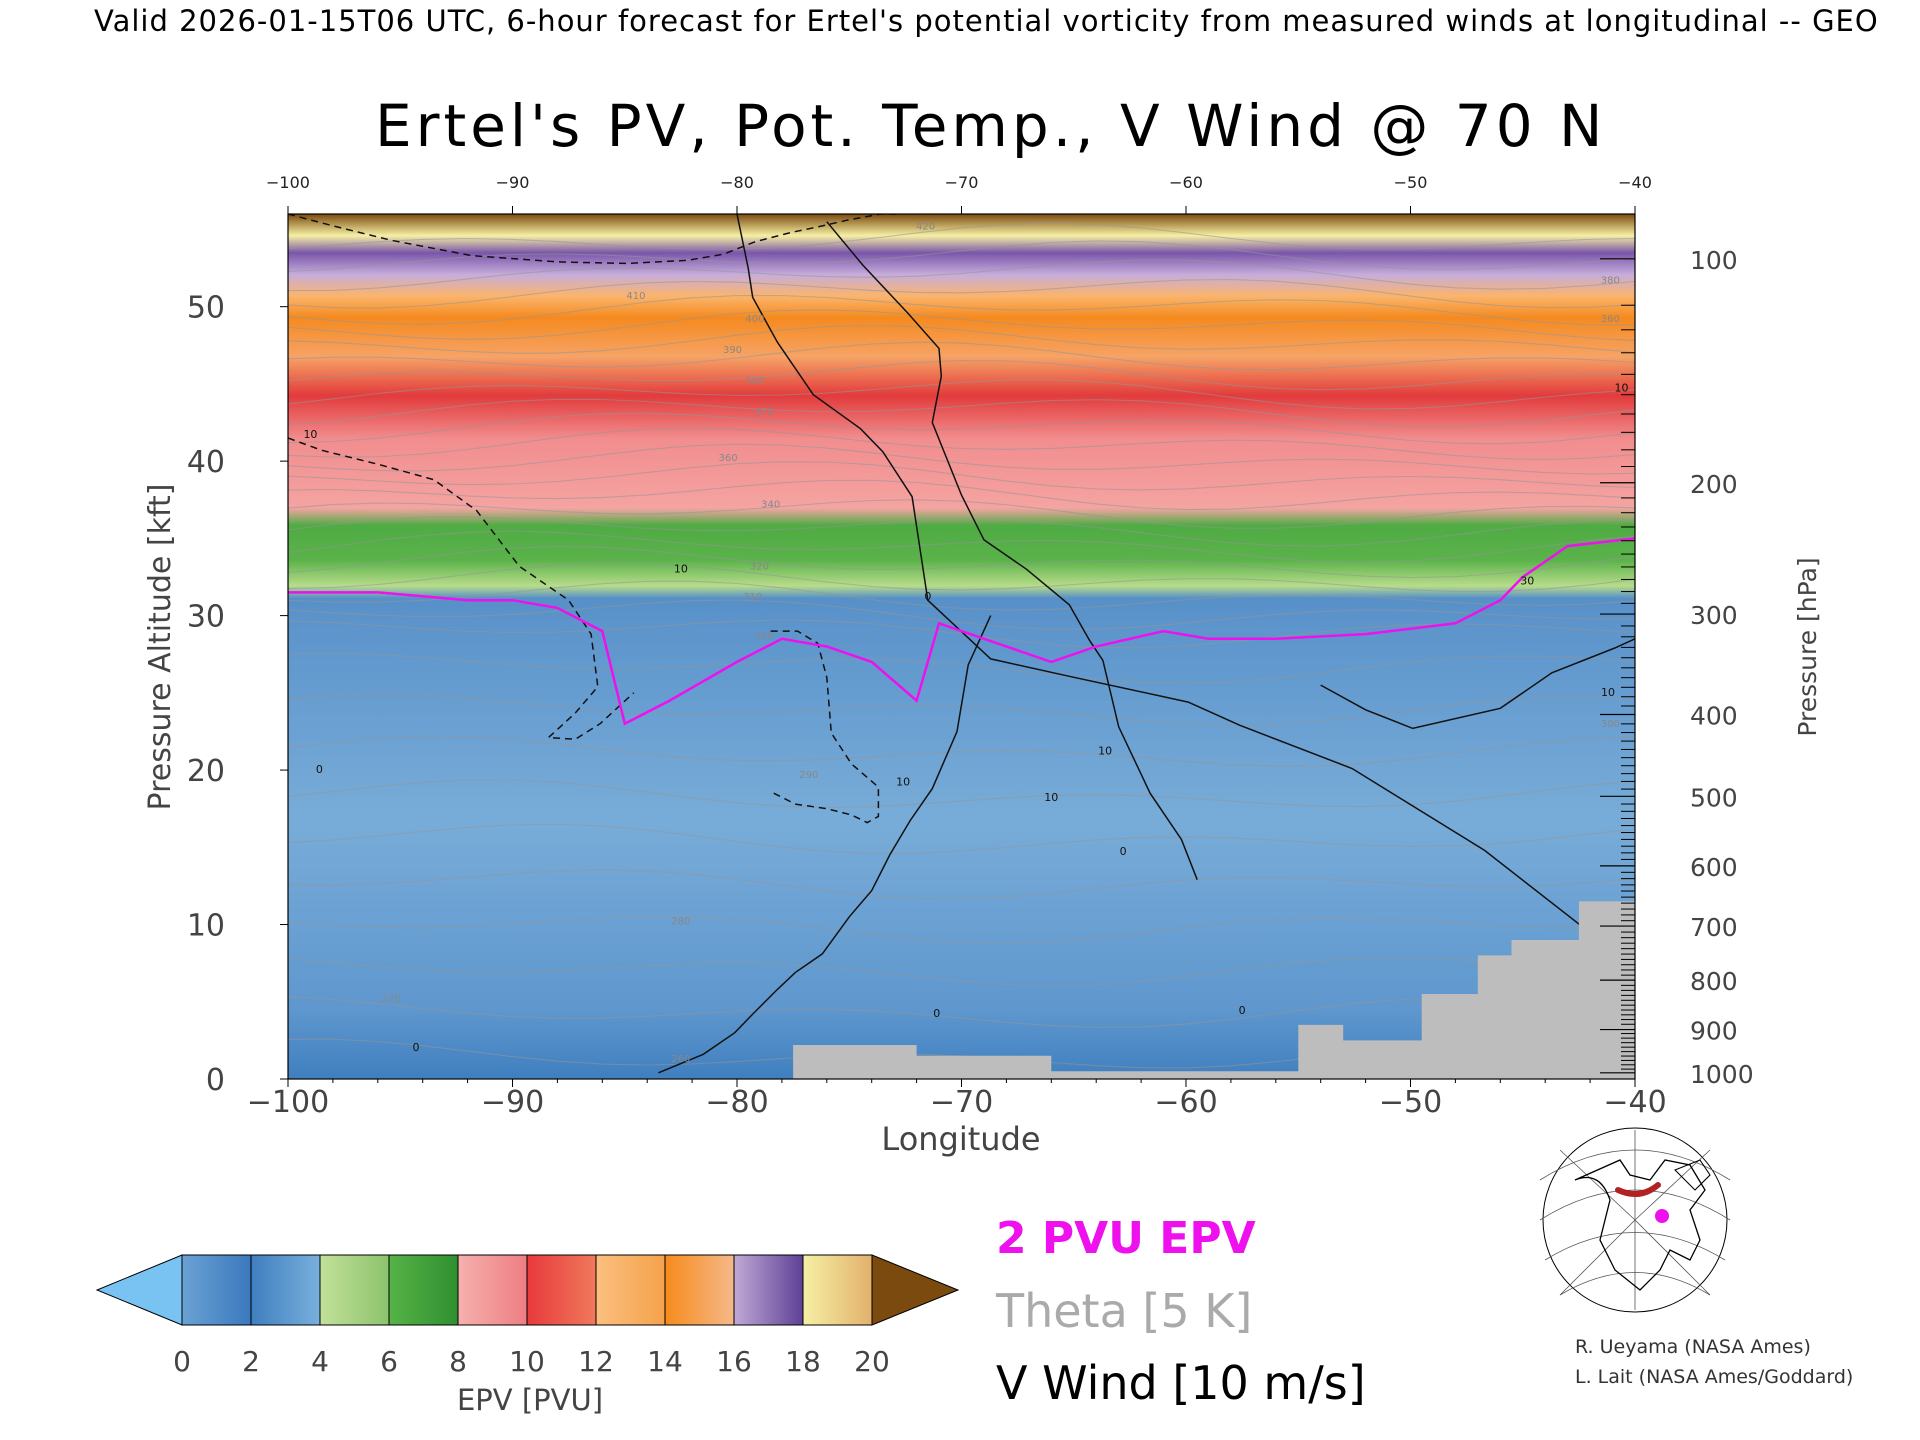 The width and height of the screenshot is (1920, 1440). Describe the element at coordinates (527, 1361) in the screenshot. I see `colorbar-tick-label: 10` at that location.